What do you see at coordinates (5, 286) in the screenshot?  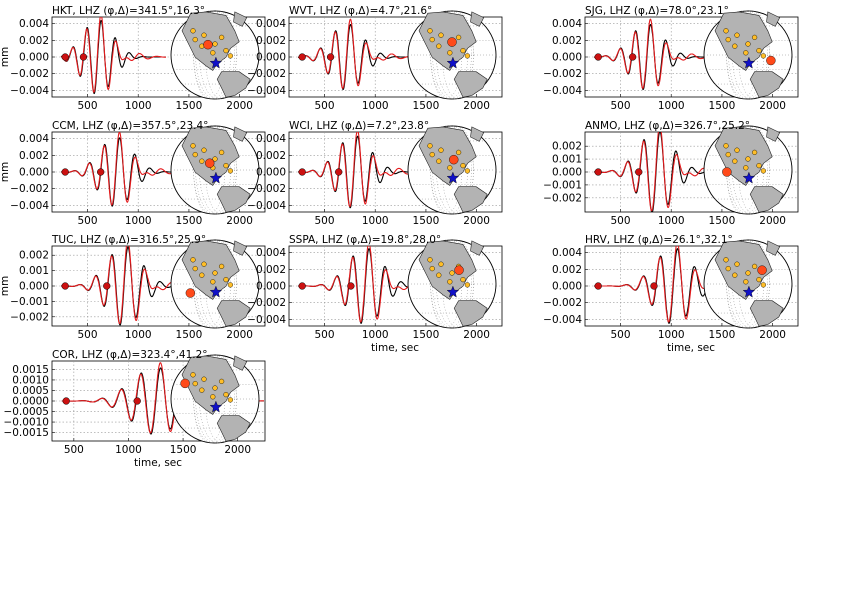 I see `y-axis-label: mm` at bounding box center [5, 286].